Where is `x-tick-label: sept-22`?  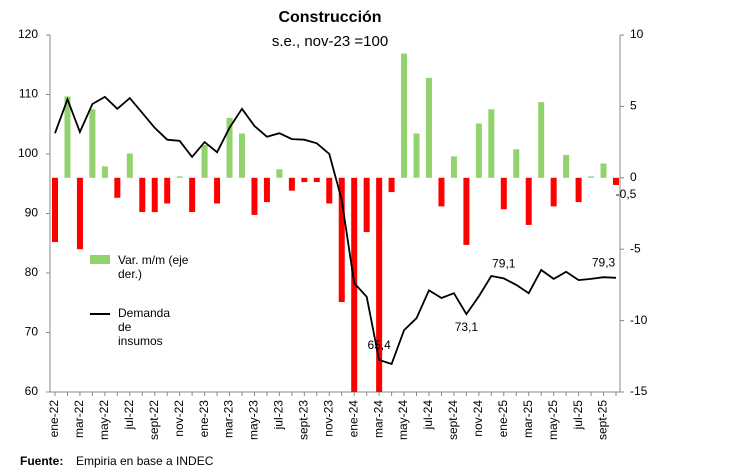 x-tick-label: sept-22 is located at coordinates (154, 420).